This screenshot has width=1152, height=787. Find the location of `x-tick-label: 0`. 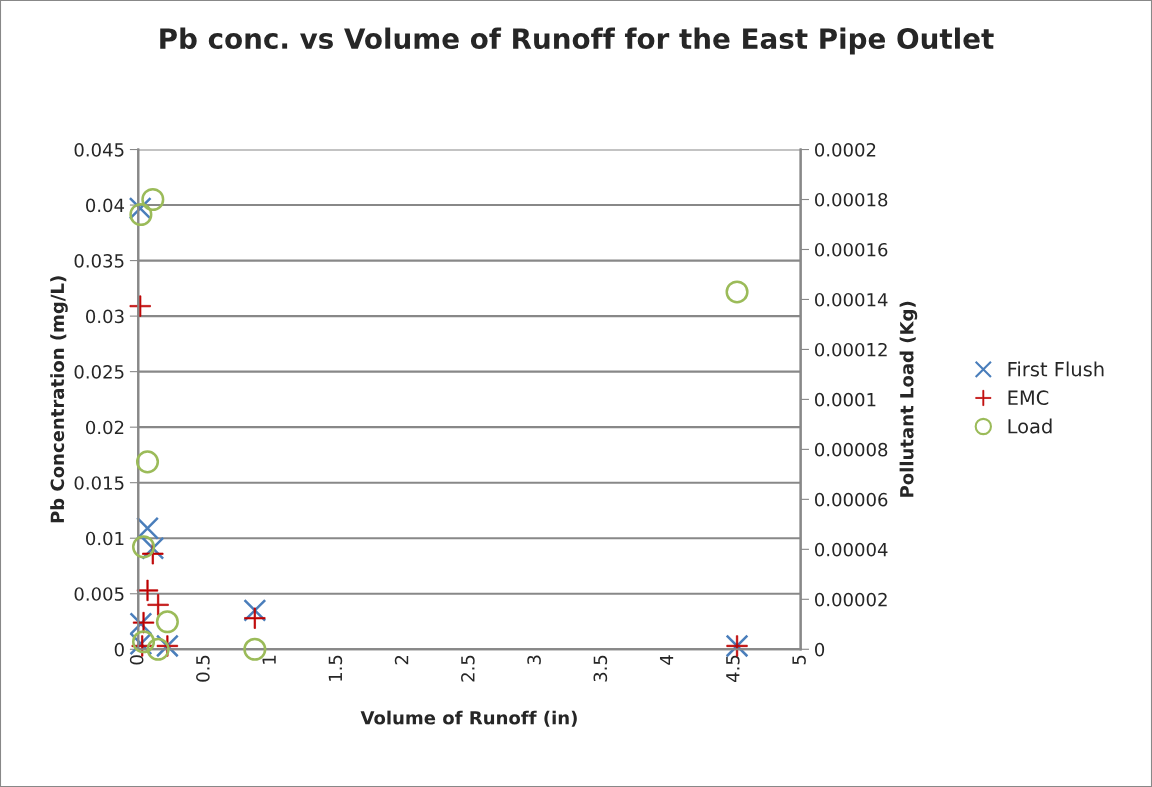

x-tick-label: 0 is located at coordinates (136, 660).